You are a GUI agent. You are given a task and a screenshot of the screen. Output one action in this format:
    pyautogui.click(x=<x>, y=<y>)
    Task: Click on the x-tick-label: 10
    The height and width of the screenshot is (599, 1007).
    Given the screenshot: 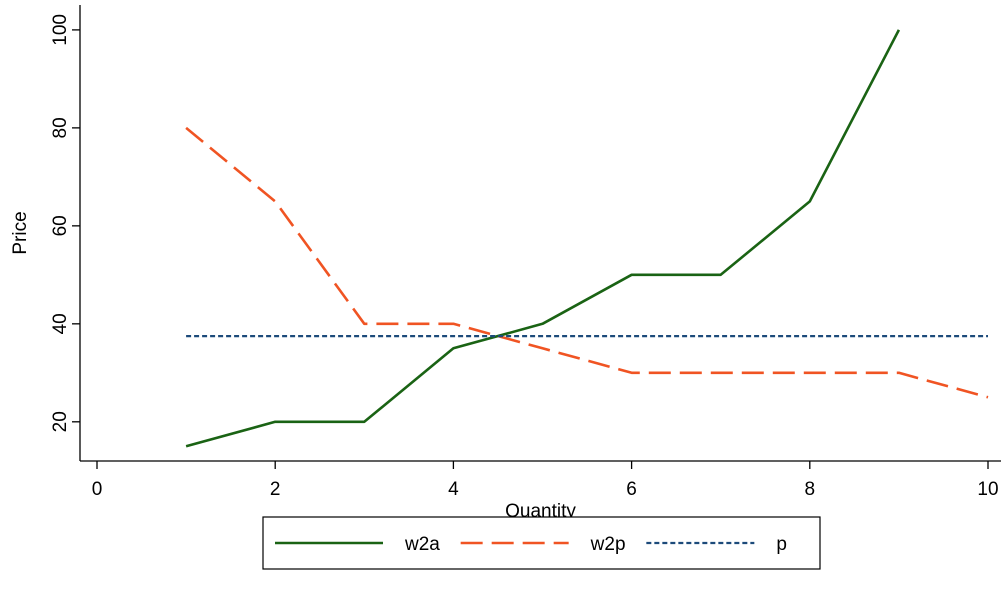 What is the action you would take?
    pyautogui.click(x=987, y=489)
    